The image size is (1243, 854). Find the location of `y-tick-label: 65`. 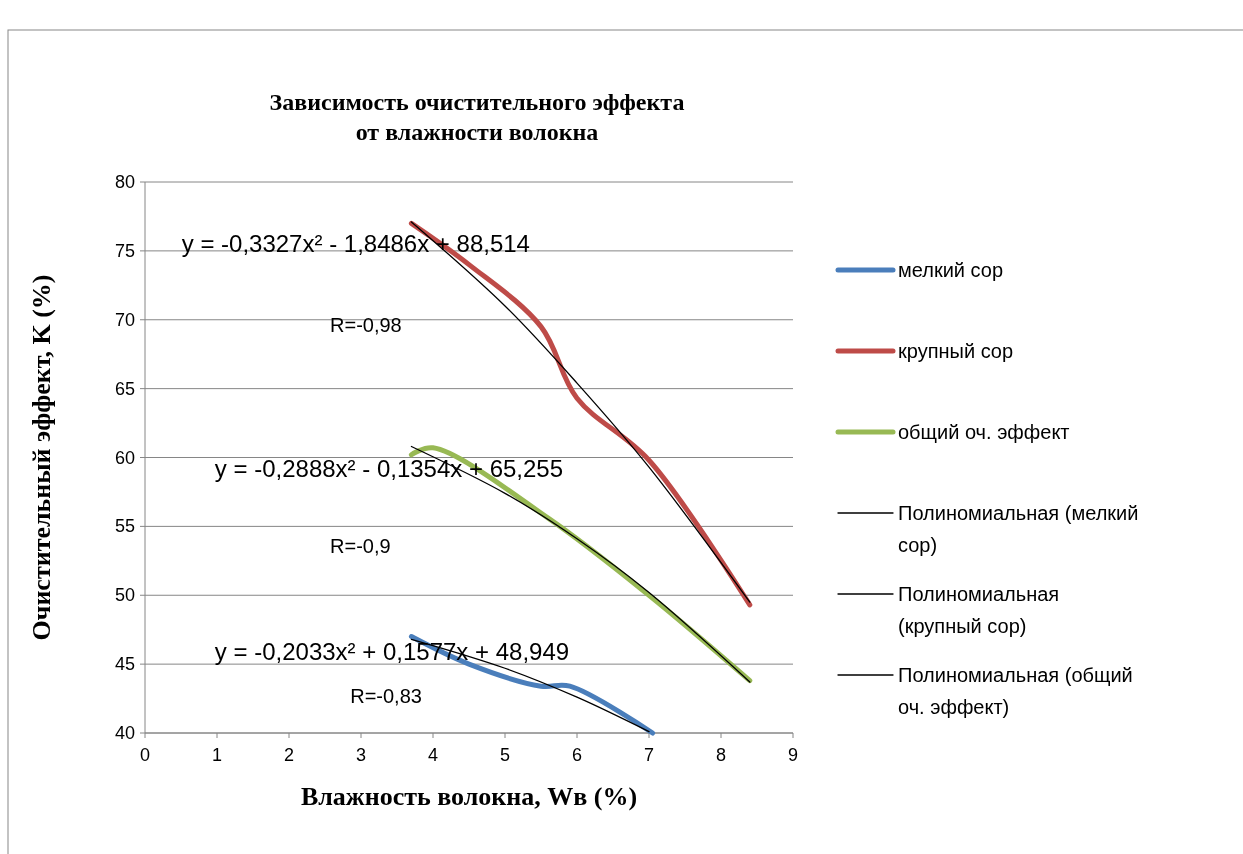

y-tick-label: 65 is located at coordinates (124, 388).